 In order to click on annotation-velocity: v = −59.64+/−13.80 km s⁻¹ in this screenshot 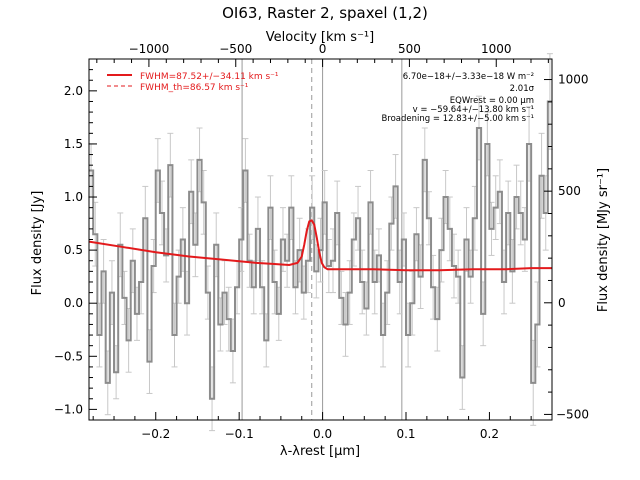, I will do `click(473, 110)`.